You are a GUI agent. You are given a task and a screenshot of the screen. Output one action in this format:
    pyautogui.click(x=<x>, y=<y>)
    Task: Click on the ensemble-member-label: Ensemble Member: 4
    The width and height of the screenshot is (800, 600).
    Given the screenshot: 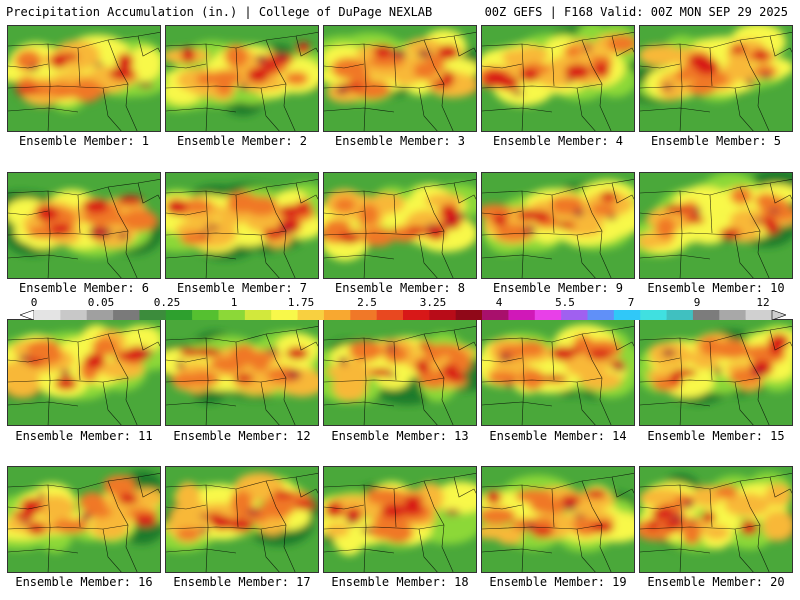 What is the action you would take?
    pyautogui.click(x=558, y=141)
    